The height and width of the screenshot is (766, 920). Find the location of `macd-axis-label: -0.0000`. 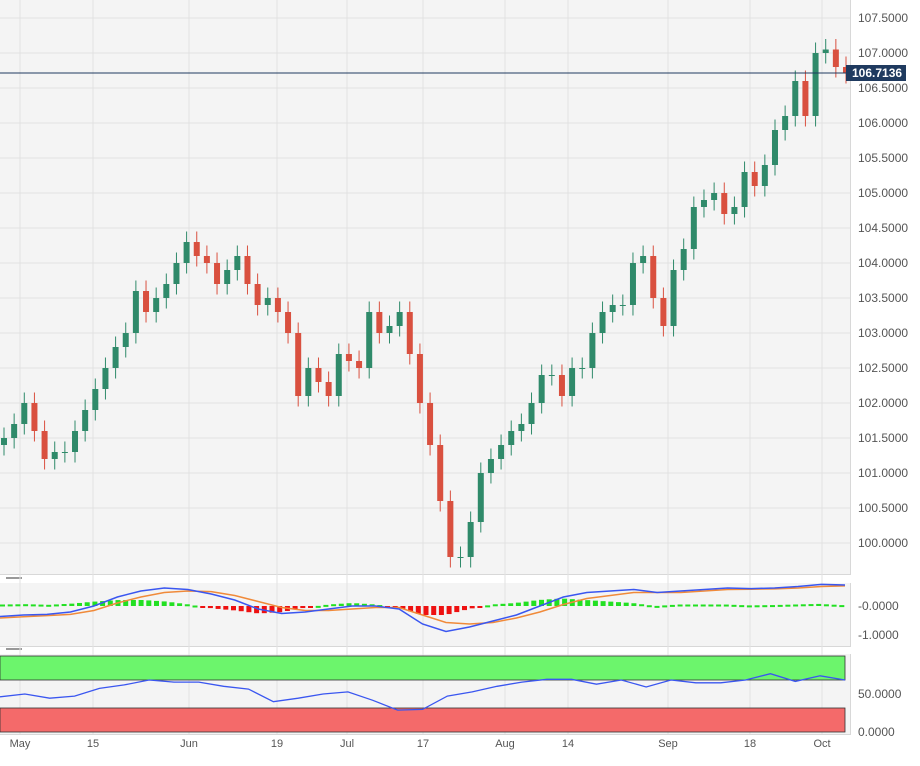

macd-axis-label: -0.0000 is located at coordinates (878, 606).